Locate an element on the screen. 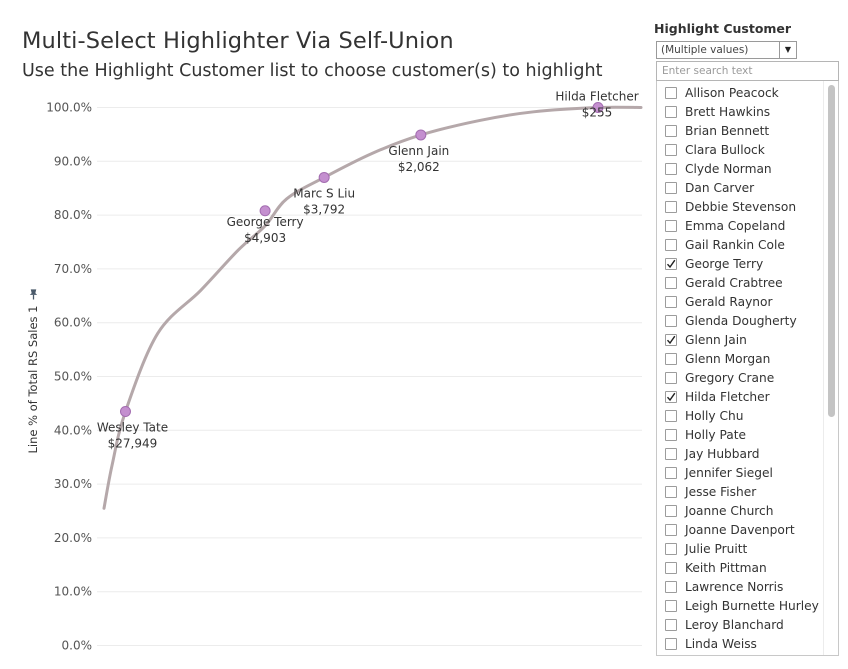  customer-filter-item: Jesse Fisher is located at coordinates (710, 491).